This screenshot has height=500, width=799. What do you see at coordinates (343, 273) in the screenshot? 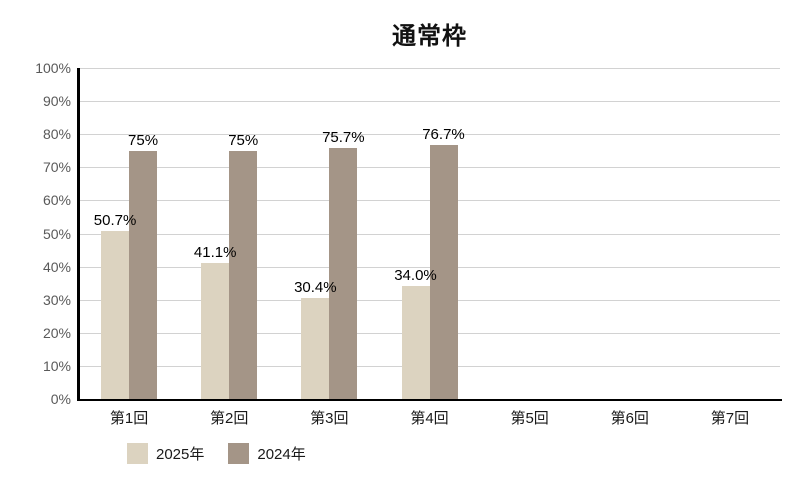
I see `bar-2024年-第3回` at bounding box center [343, 273].